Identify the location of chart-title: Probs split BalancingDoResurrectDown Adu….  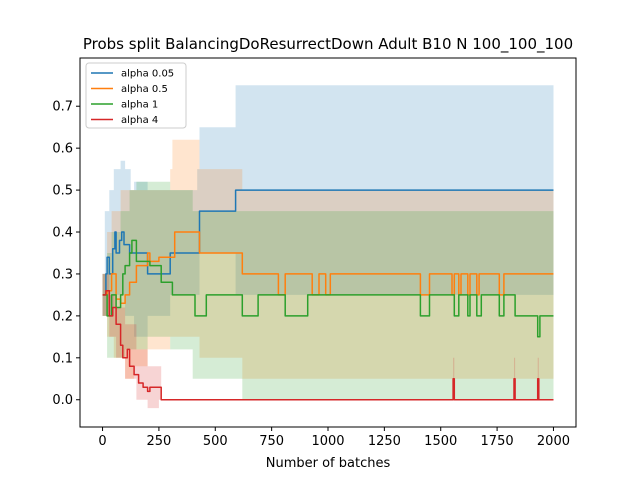
(328, 44).